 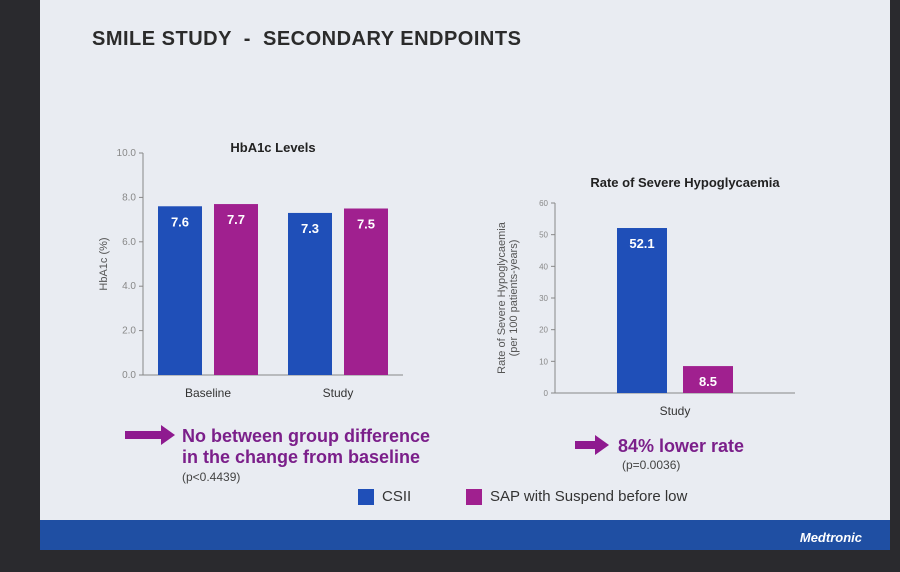 What do you see at coordinates (272, 147) in the screenshot?
I see `chart-title: HbA1c Levels` at bounding box center [272, 147].